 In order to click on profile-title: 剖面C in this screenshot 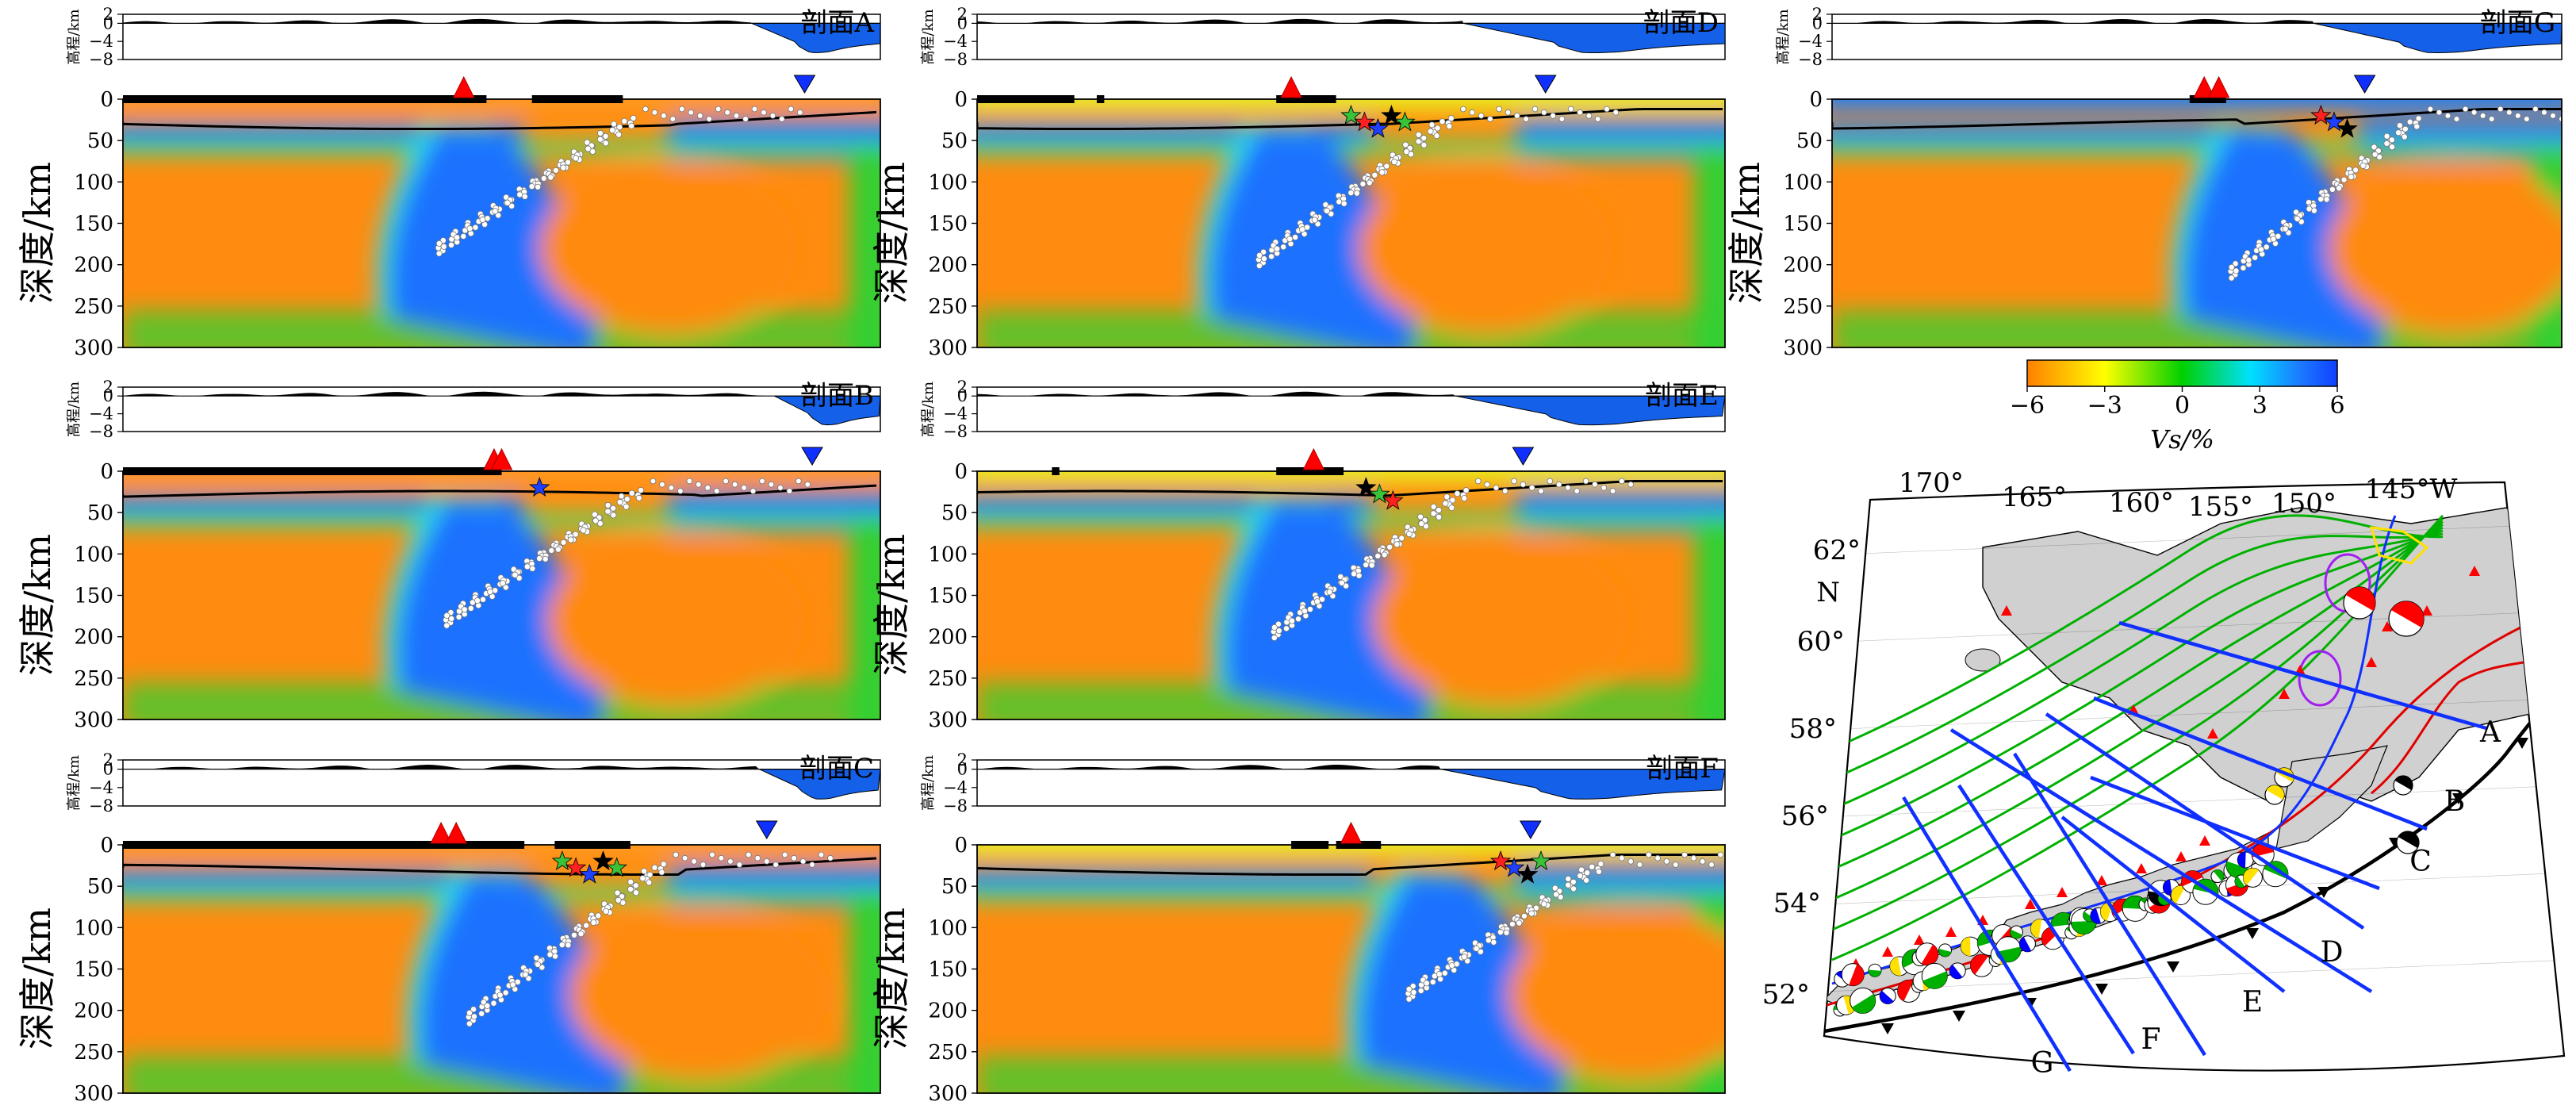, I will do `click(836, 769)`.